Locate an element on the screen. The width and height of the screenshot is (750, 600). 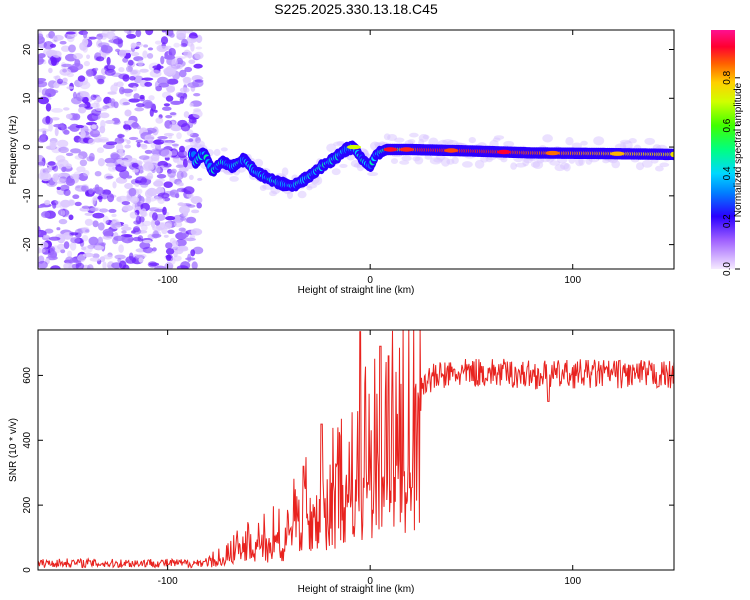
colorbar-tick-label: 0.4 is located at coordinates (727, 173).